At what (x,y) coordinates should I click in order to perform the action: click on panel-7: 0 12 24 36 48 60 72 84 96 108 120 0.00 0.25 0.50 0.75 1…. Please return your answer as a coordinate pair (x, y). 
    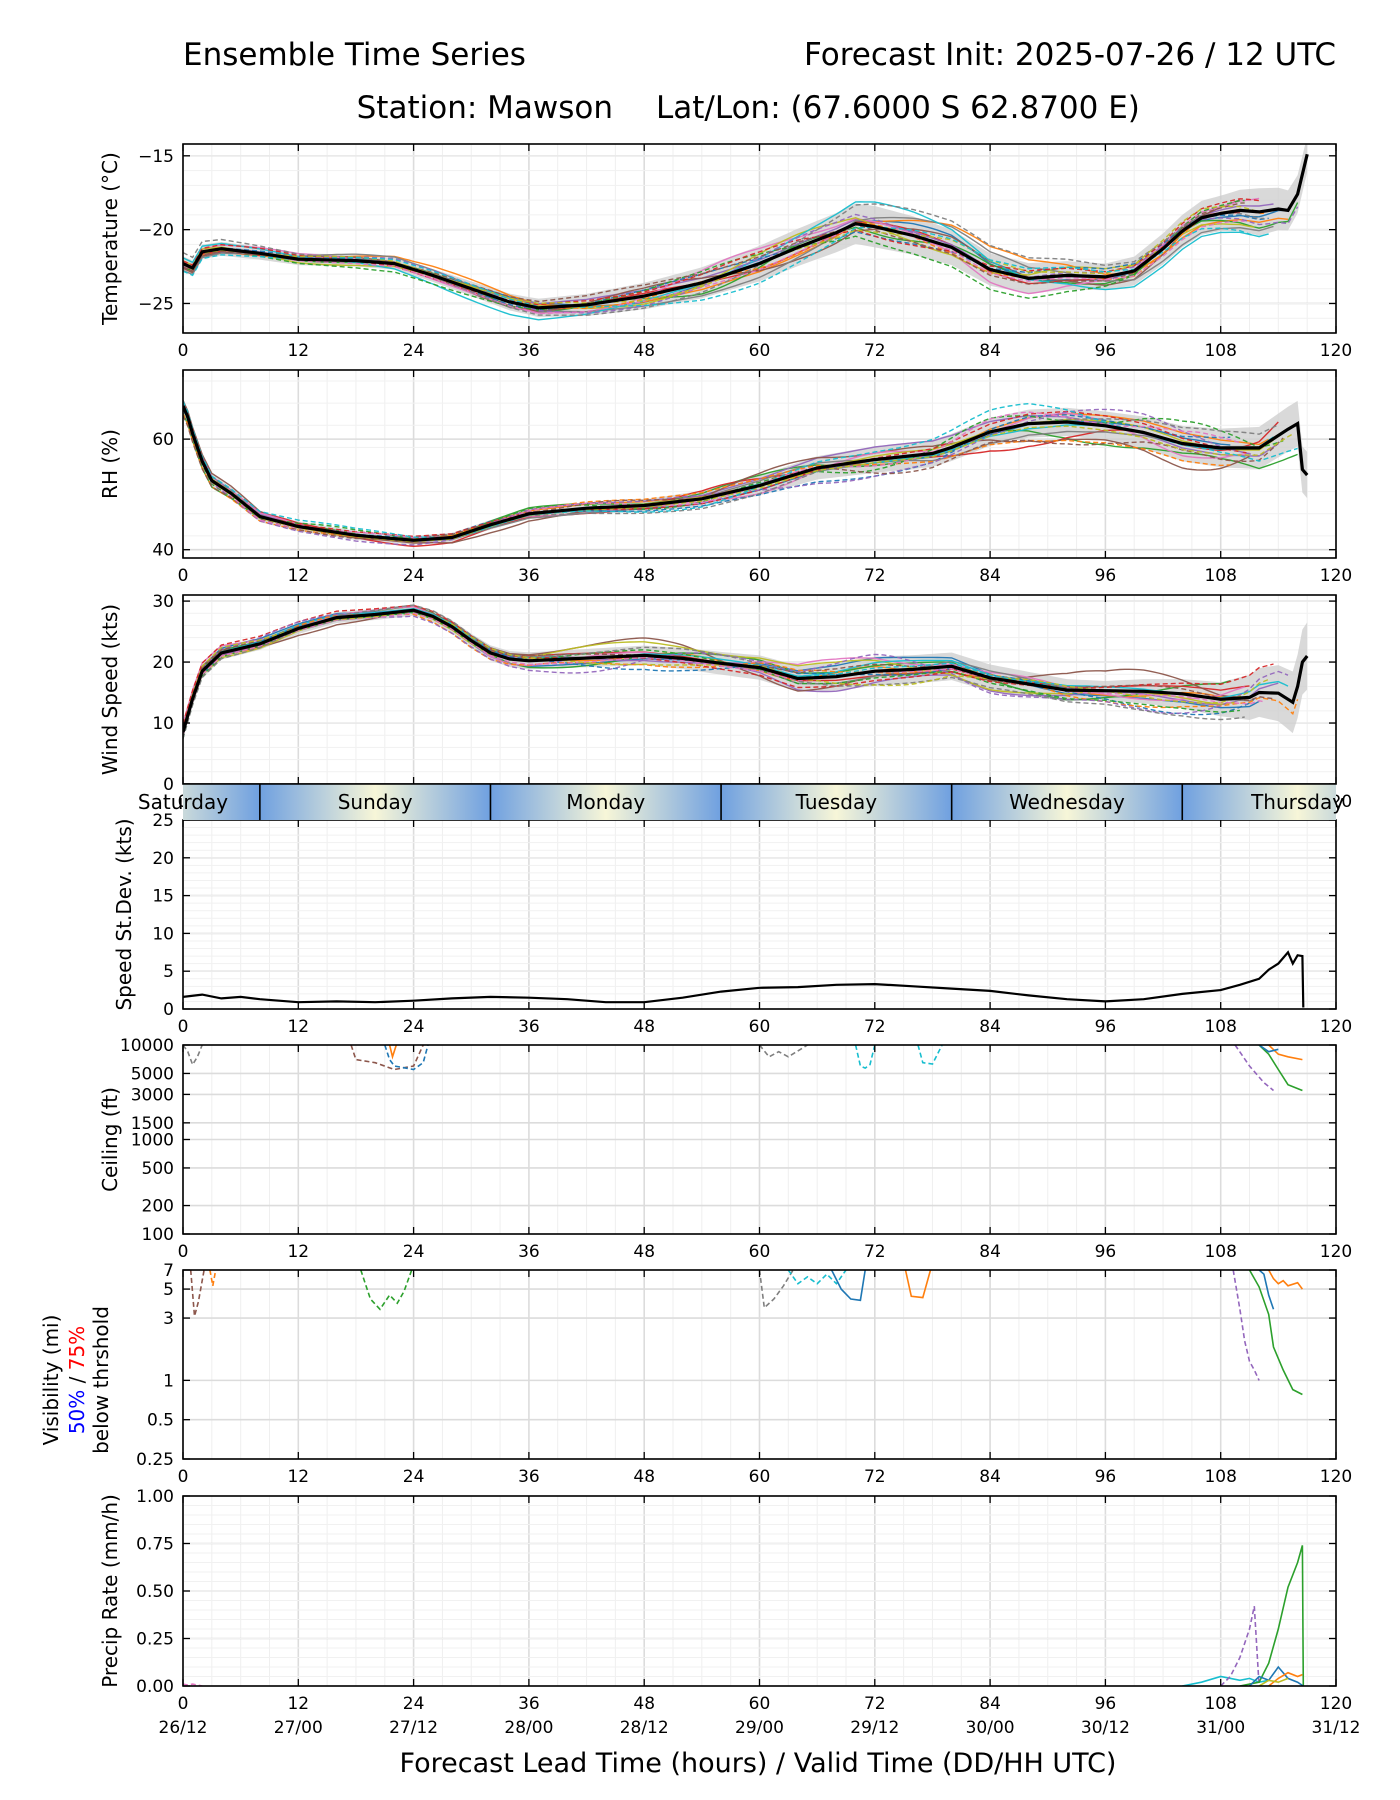
    Looking at the image, I should click on (725, 1600).